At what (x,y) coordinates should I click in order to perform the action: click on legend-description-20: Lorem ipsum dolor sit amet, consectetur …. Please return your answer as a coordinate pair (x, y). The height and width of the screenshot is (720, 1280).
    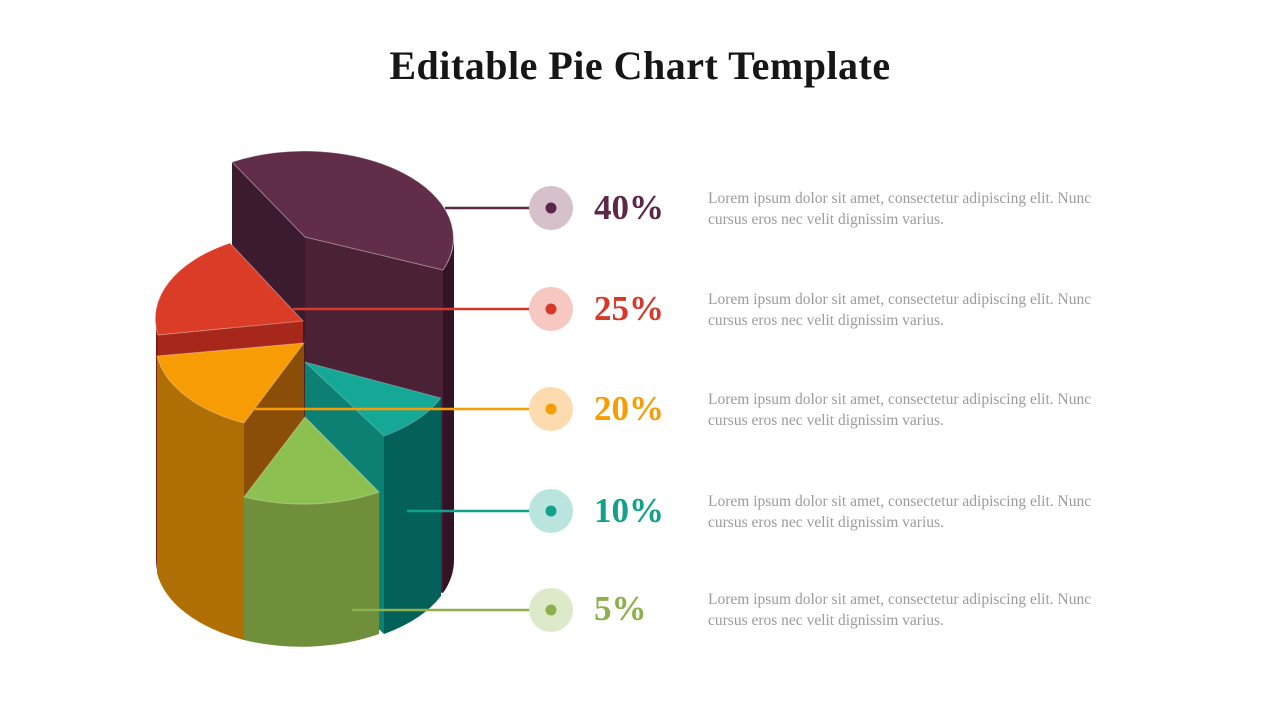
    Looking at the image, I should click on (900, 410).